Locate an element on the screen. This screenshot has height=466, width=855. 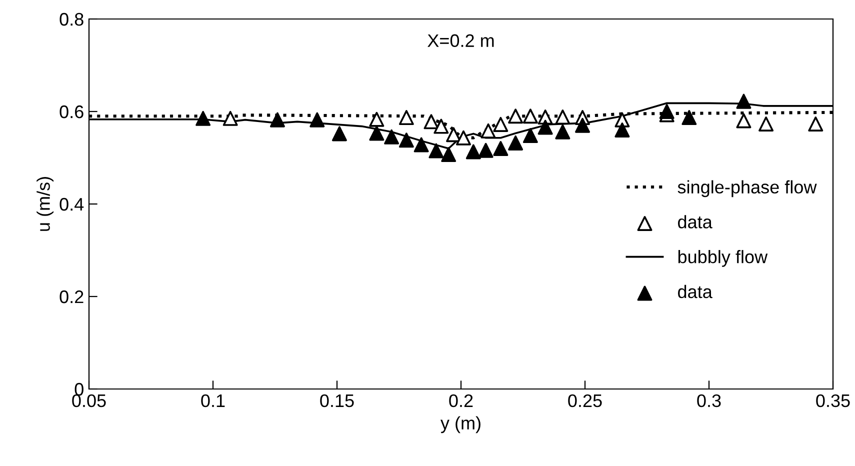
y-axis-title: u (m/s) is located at coordinates (45, 204).